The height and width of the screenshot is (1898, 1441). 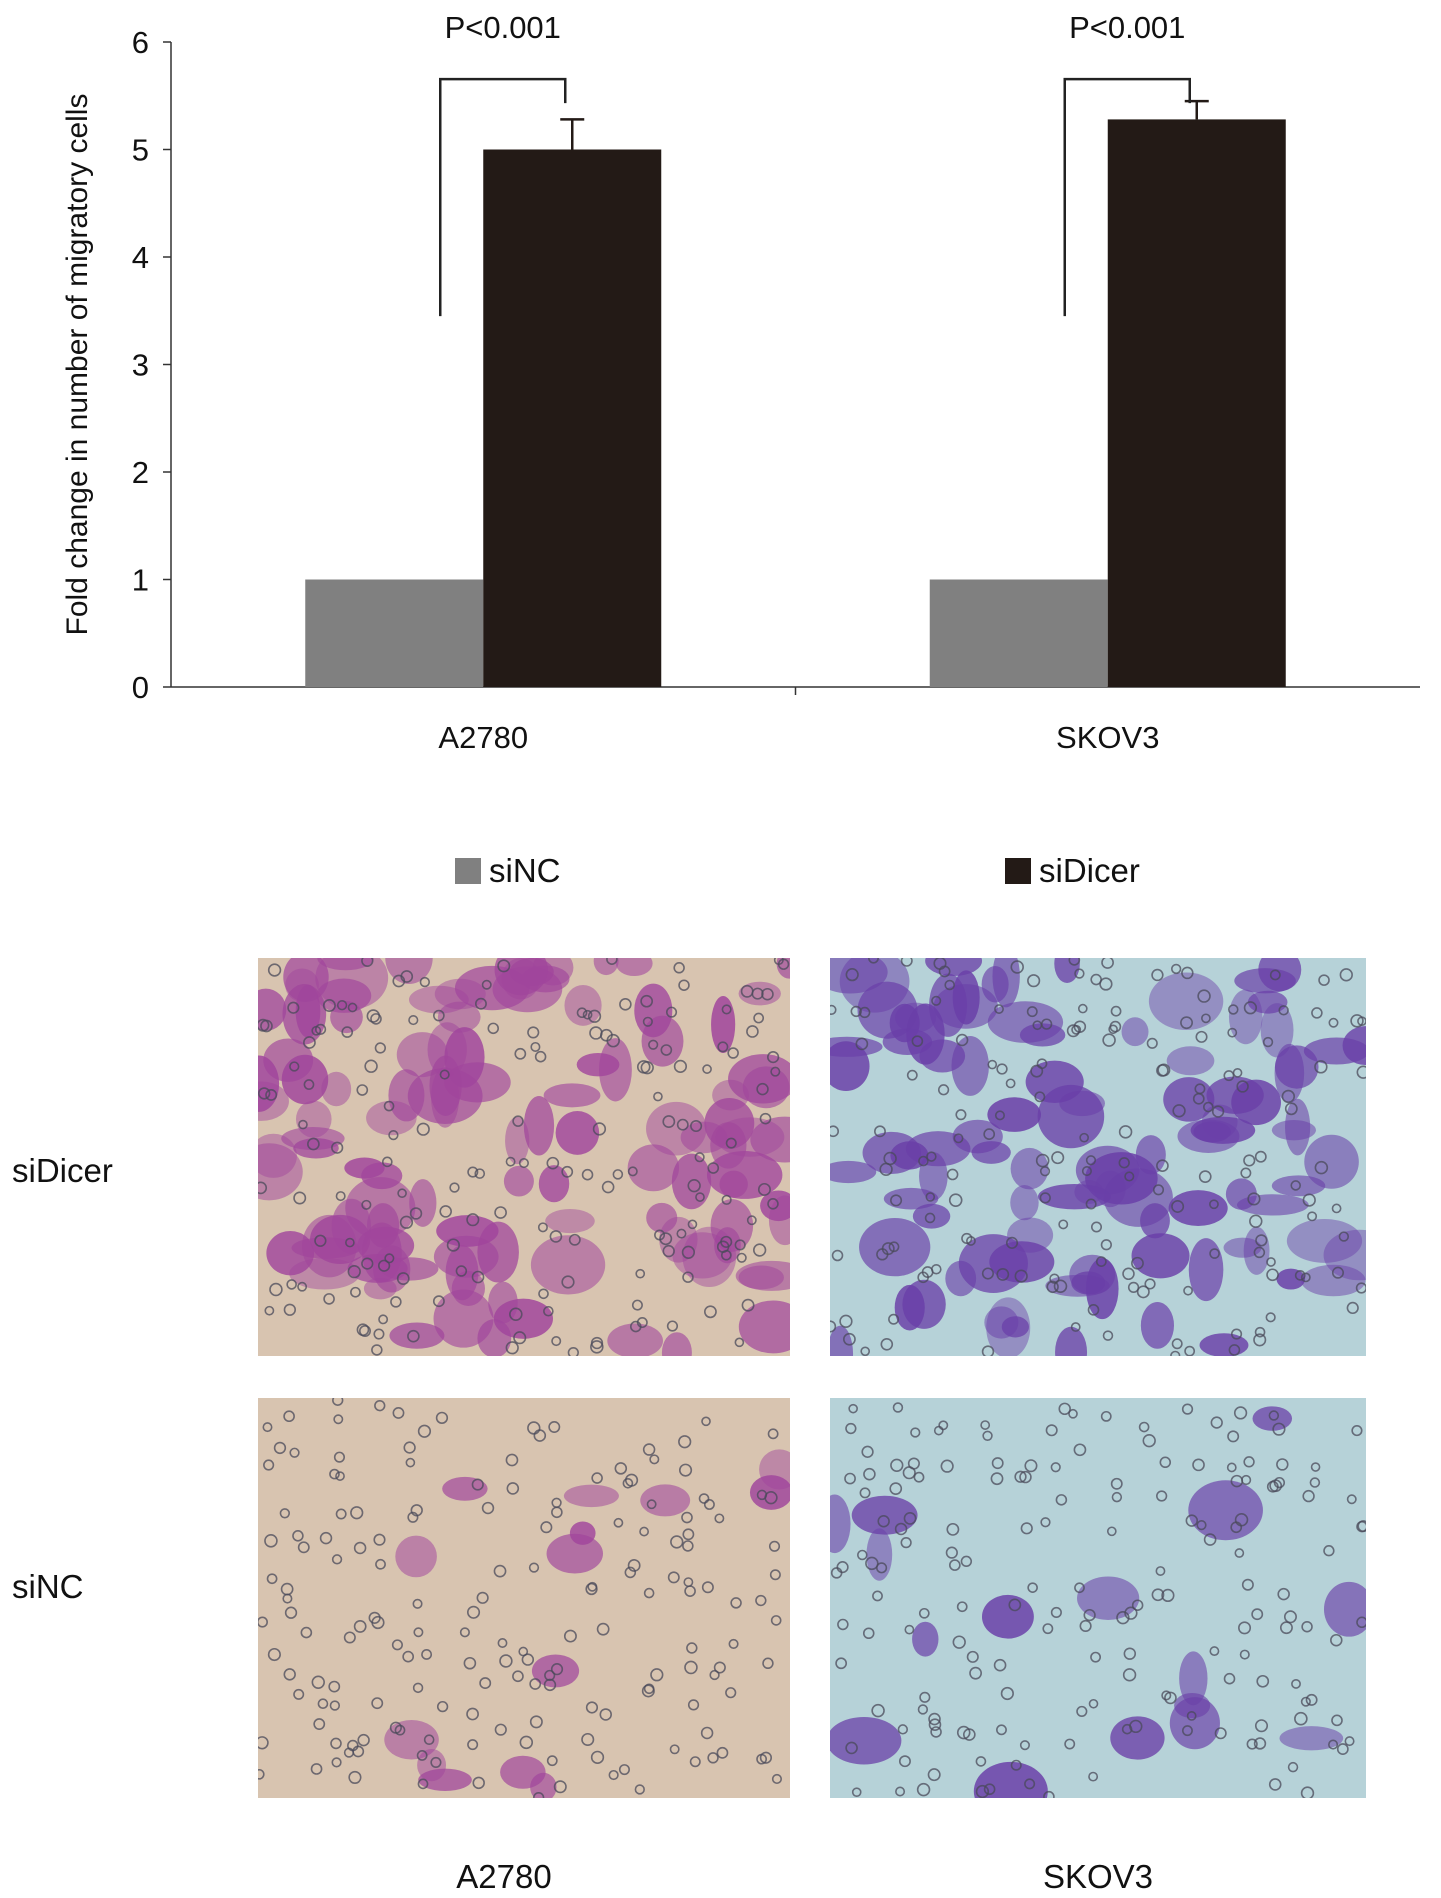 What do you see at coordinates (48, 1586) in the screenshot?
I see `row-label-sinc: siNC` at bounding box center [48, 1586].